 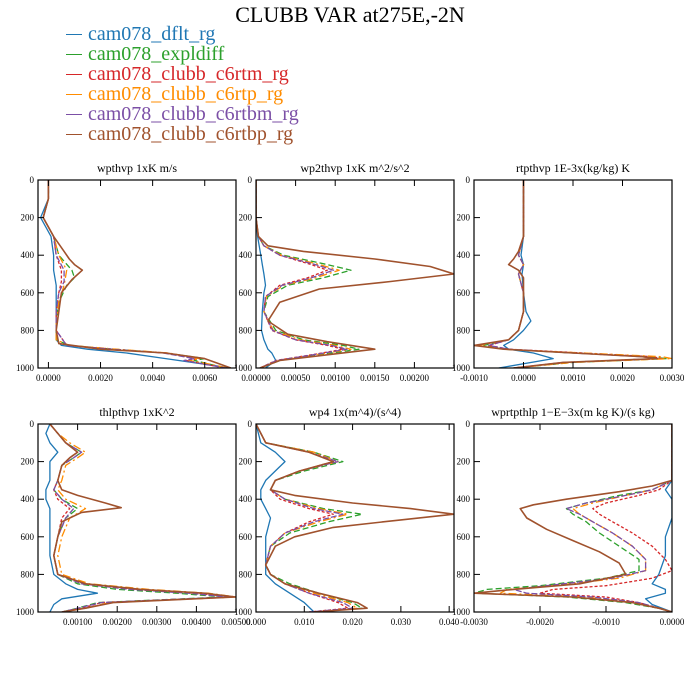 What do you see at coordinates (573, 412) in the screenshot?
I see `panel-title: wprtpthlp 1−E−3x(m kg K)/(s kg)` at bounding box center [573, 412].